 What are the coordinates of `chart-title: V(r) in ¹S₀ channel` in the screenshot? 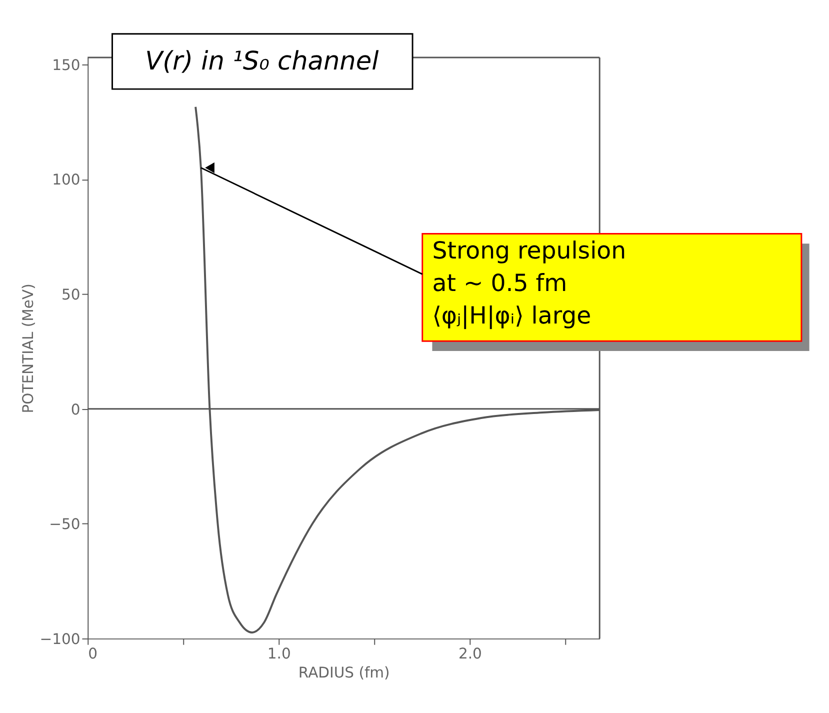 It's located at (262, 61).